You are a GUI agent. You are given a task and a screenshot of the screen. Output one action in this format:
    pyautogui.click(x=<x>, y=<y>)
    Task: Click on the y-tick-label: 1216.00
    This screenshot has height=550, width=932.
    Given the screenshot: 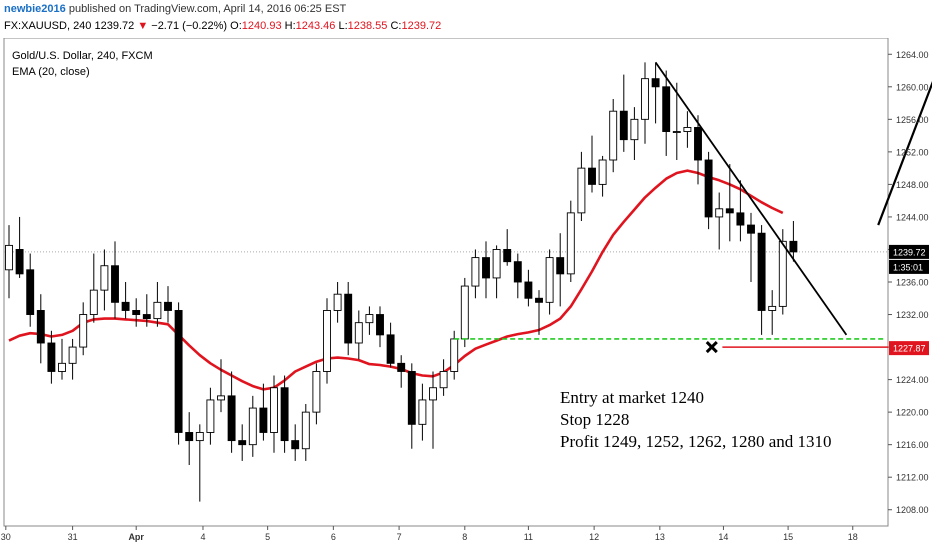 What is the action you would take?
    pyautogui.click(x=912, y=445)
    